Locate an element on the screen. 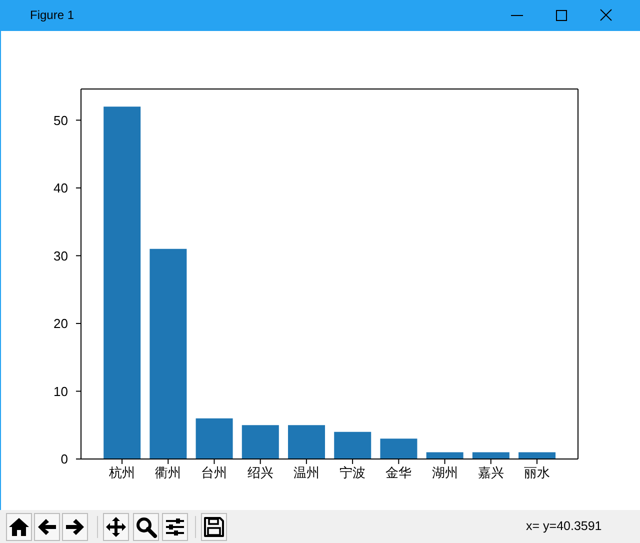 This screenshot has width=640, height=543. x-tick-label: 台州 is located at coordinates (214, 472).